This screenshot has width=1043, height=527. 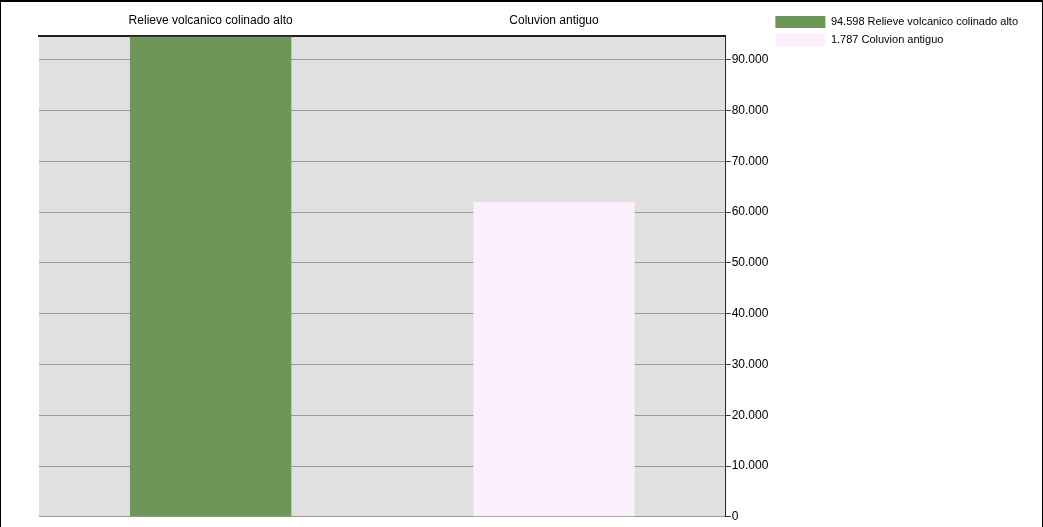 What do you see at coordinates (211, 19) in the screenshot?
I see `x-tick-label: Relieve volcanico colinado alto` at bounding box center [211, 19].